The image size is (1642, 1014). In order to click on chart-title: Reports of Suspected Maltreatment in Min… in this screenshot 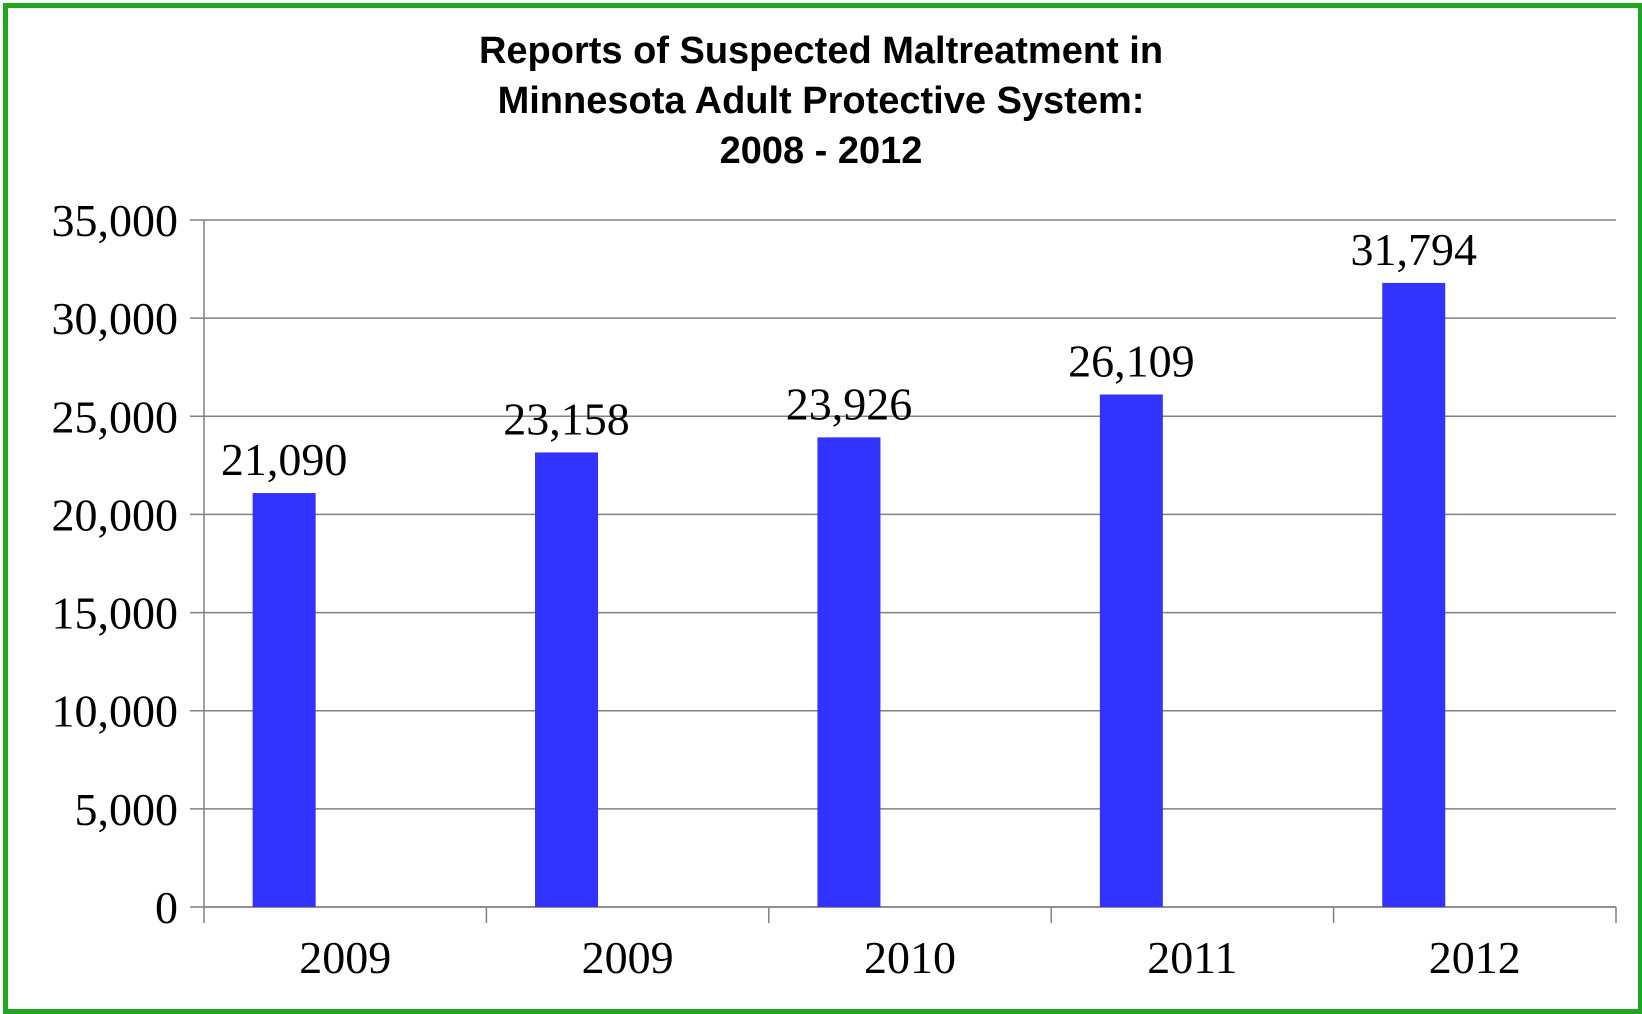, I will do `click(821, 101)`.